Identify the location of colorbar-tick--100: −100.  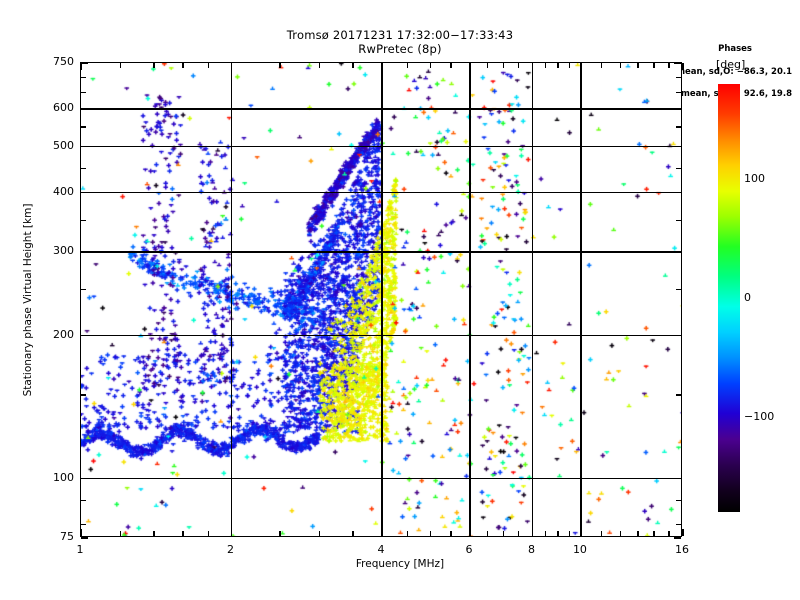
(759, 416).